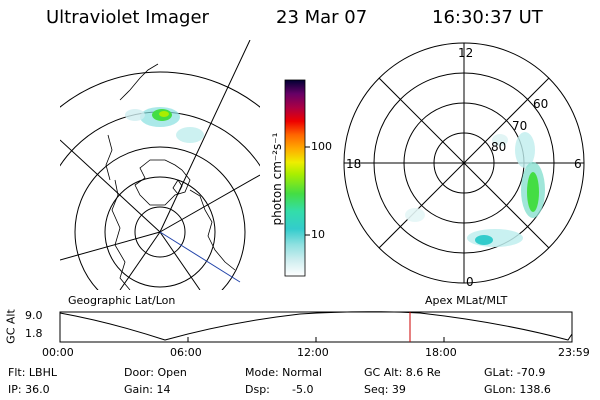 The width and height of the screenshot is (600, 400). I want to click on seq-info: Seq: 39, so click(385, 389).